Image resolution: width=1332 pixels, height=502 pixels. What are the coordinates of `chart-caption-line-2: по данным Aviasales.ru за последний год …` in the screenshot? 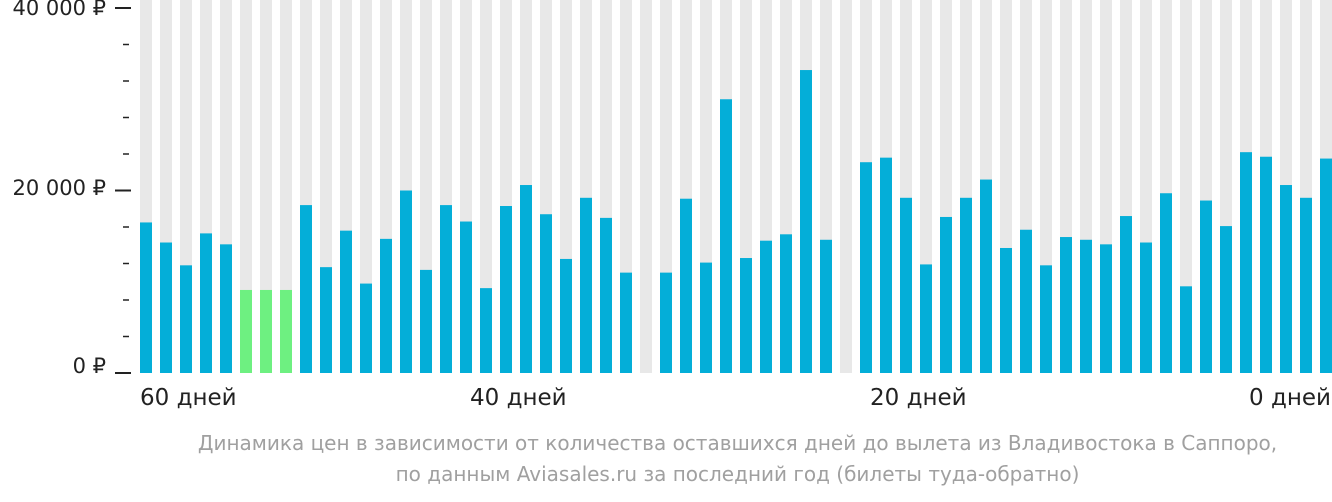 It's located at (737, 474).